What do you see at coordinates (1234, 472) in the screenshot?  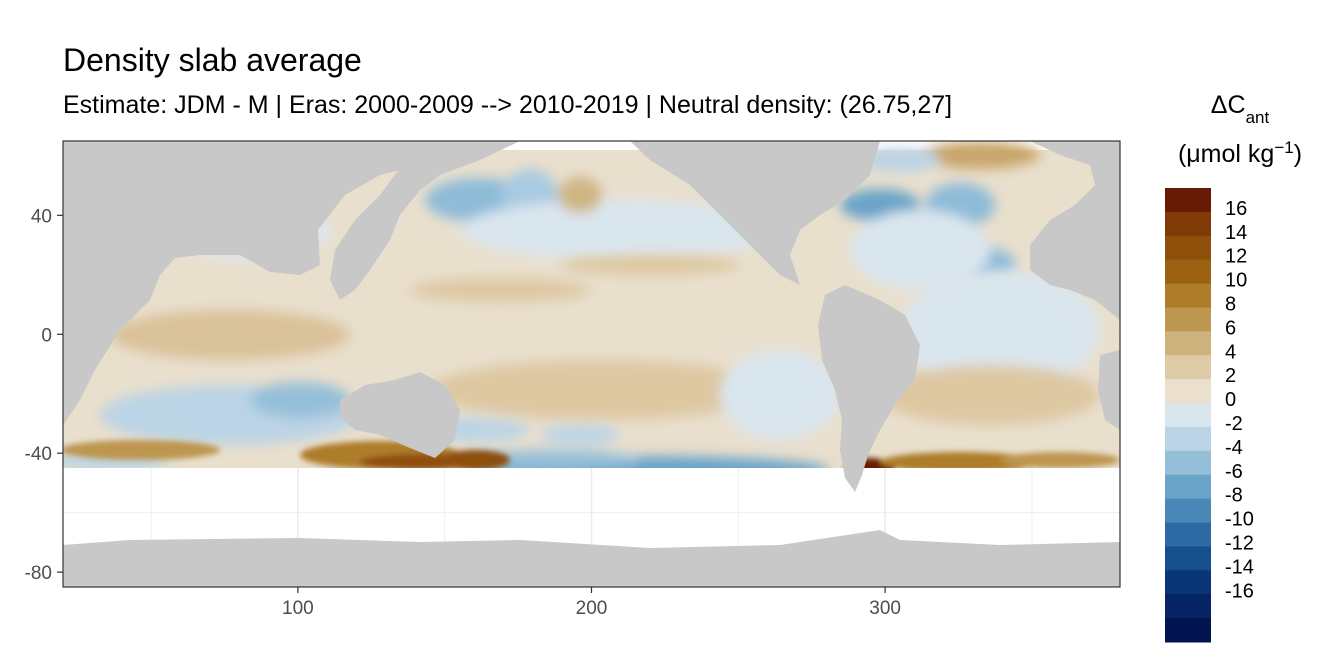 I see `legend-label: -6` at bounding box center [1234, 472].